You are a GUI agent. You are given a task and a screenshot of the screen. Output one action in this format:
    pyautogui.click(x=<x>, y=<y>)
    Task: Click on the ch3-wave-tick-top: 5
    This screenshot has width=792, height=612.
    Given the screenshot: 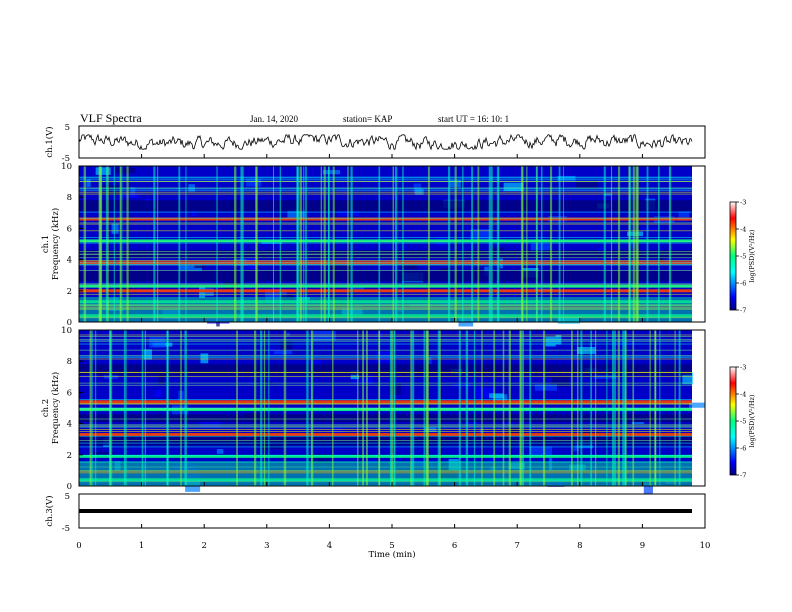 What is the action you would take?
    pyautogui.click(x=67, y=497)
    